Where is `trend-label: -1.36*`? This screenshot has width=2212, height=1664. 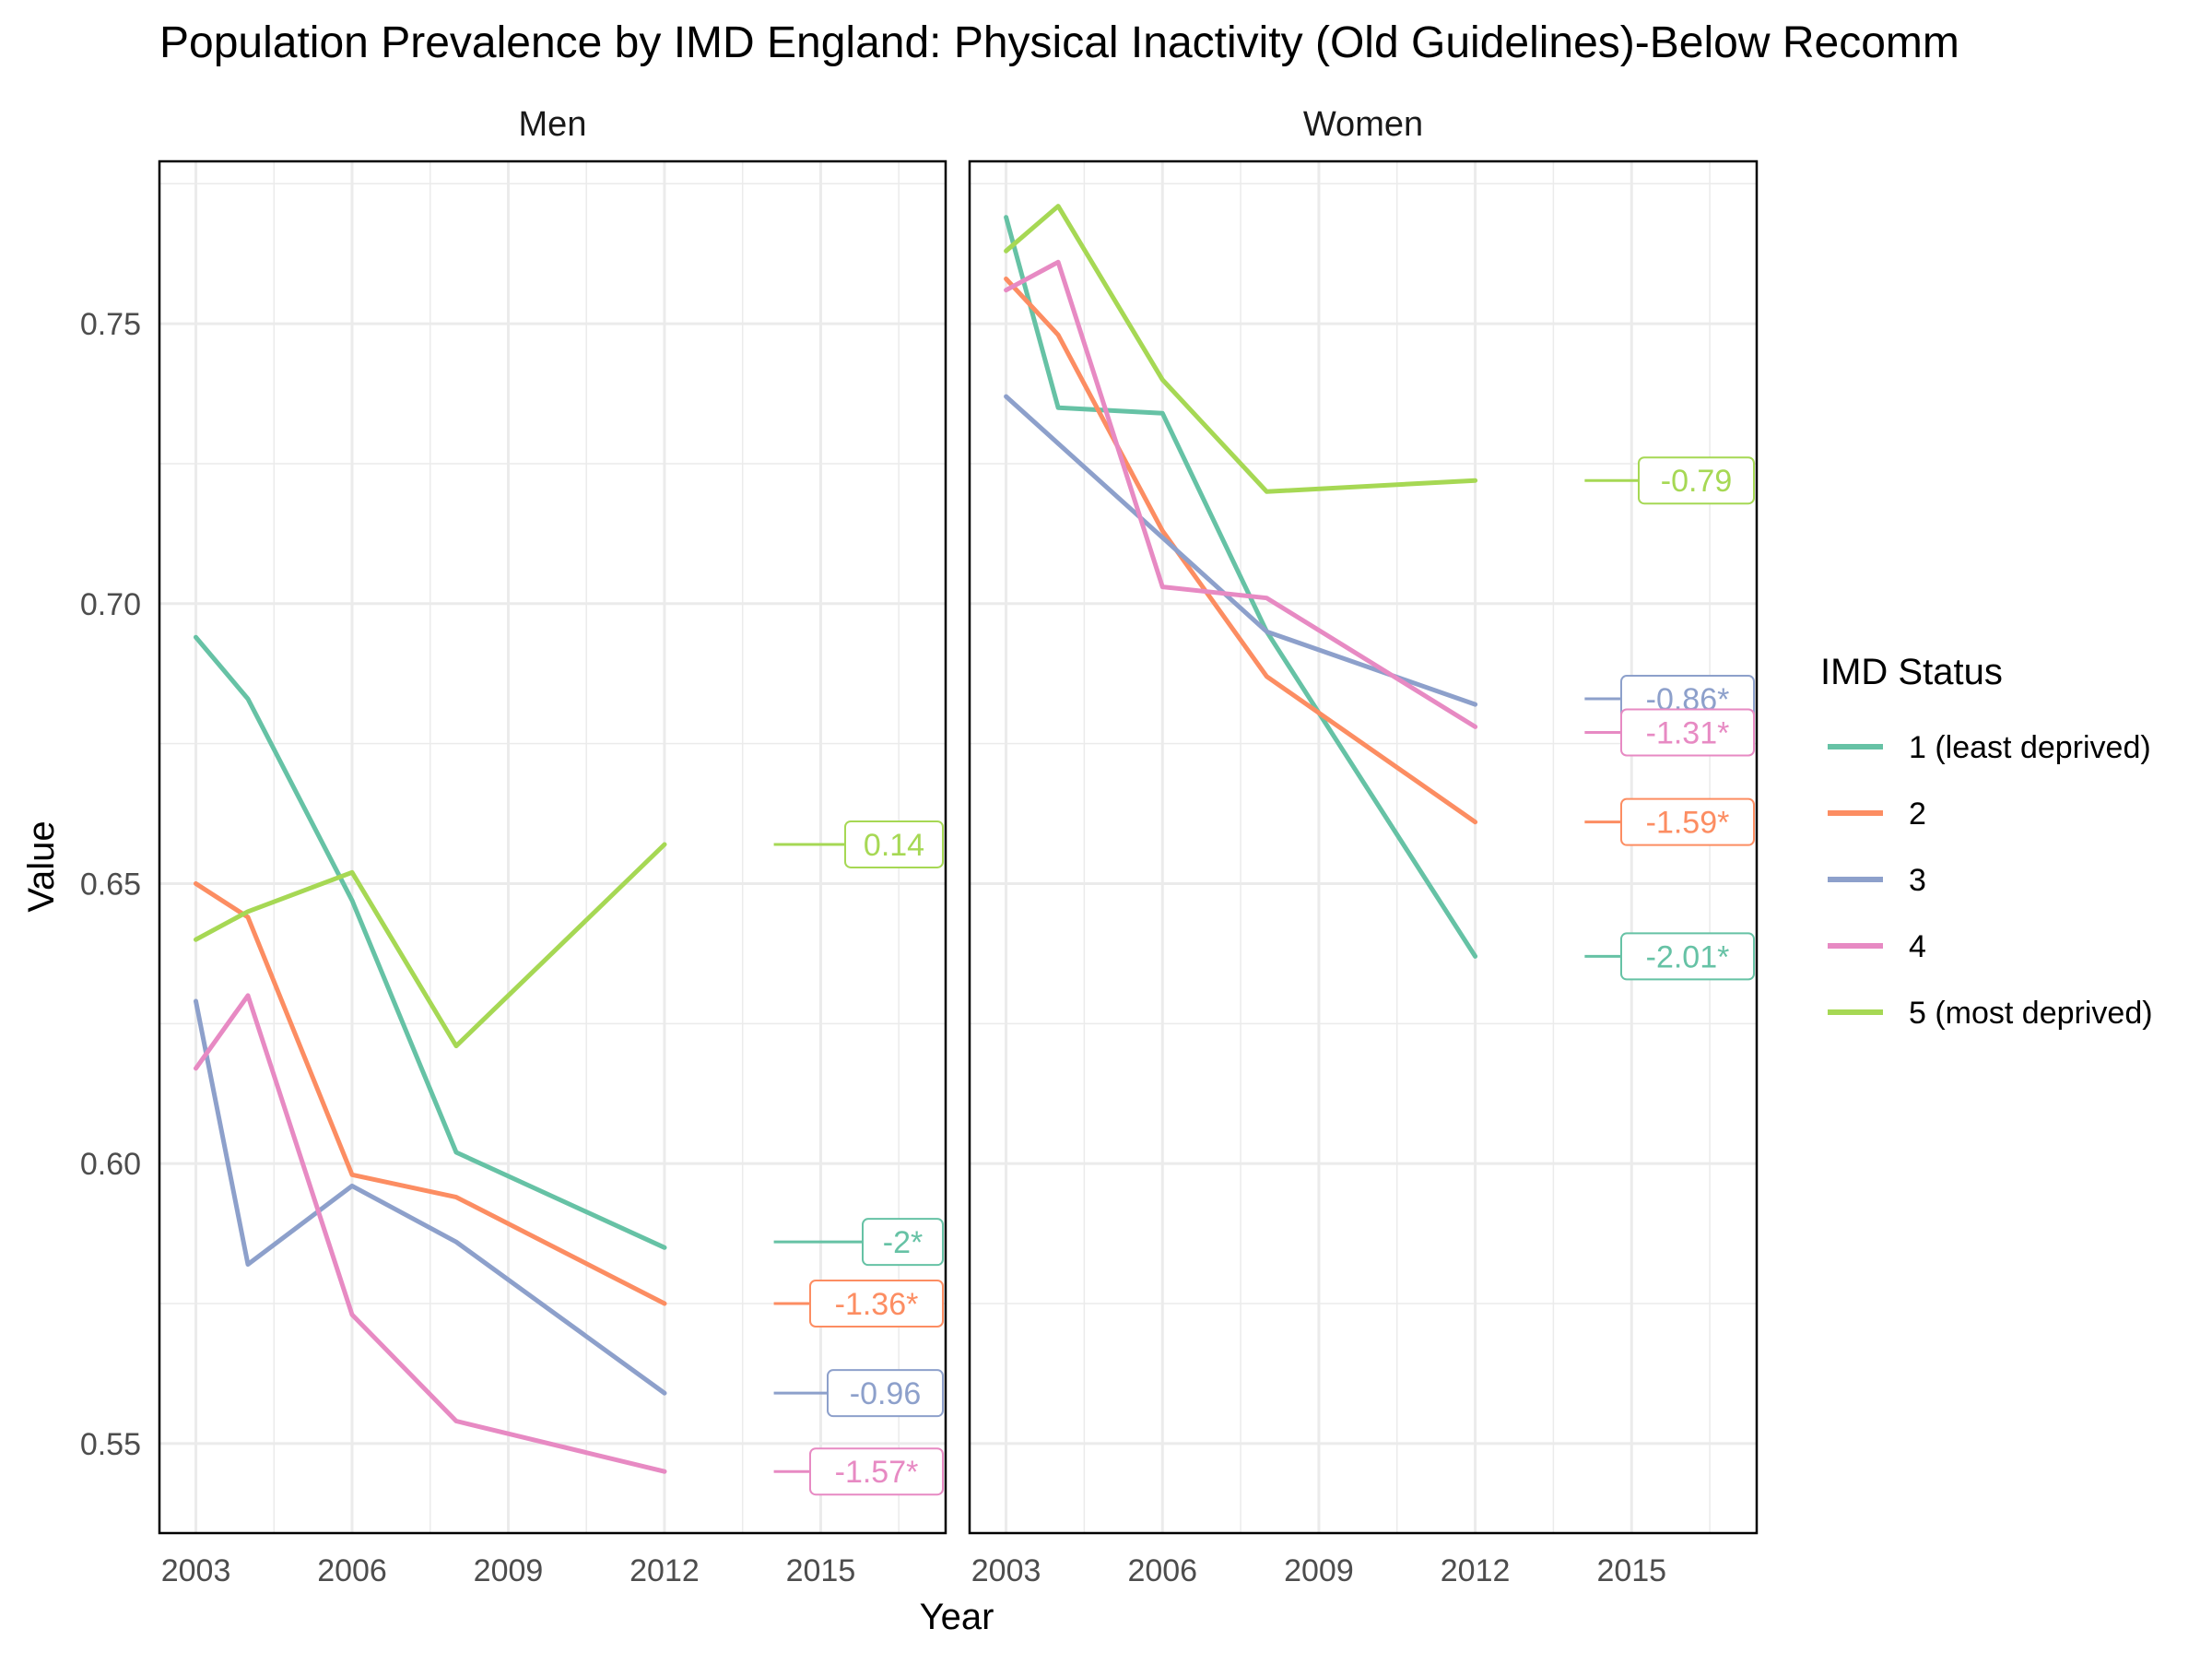
trend-label: -1.36* is located at coordinates (877, 1304).